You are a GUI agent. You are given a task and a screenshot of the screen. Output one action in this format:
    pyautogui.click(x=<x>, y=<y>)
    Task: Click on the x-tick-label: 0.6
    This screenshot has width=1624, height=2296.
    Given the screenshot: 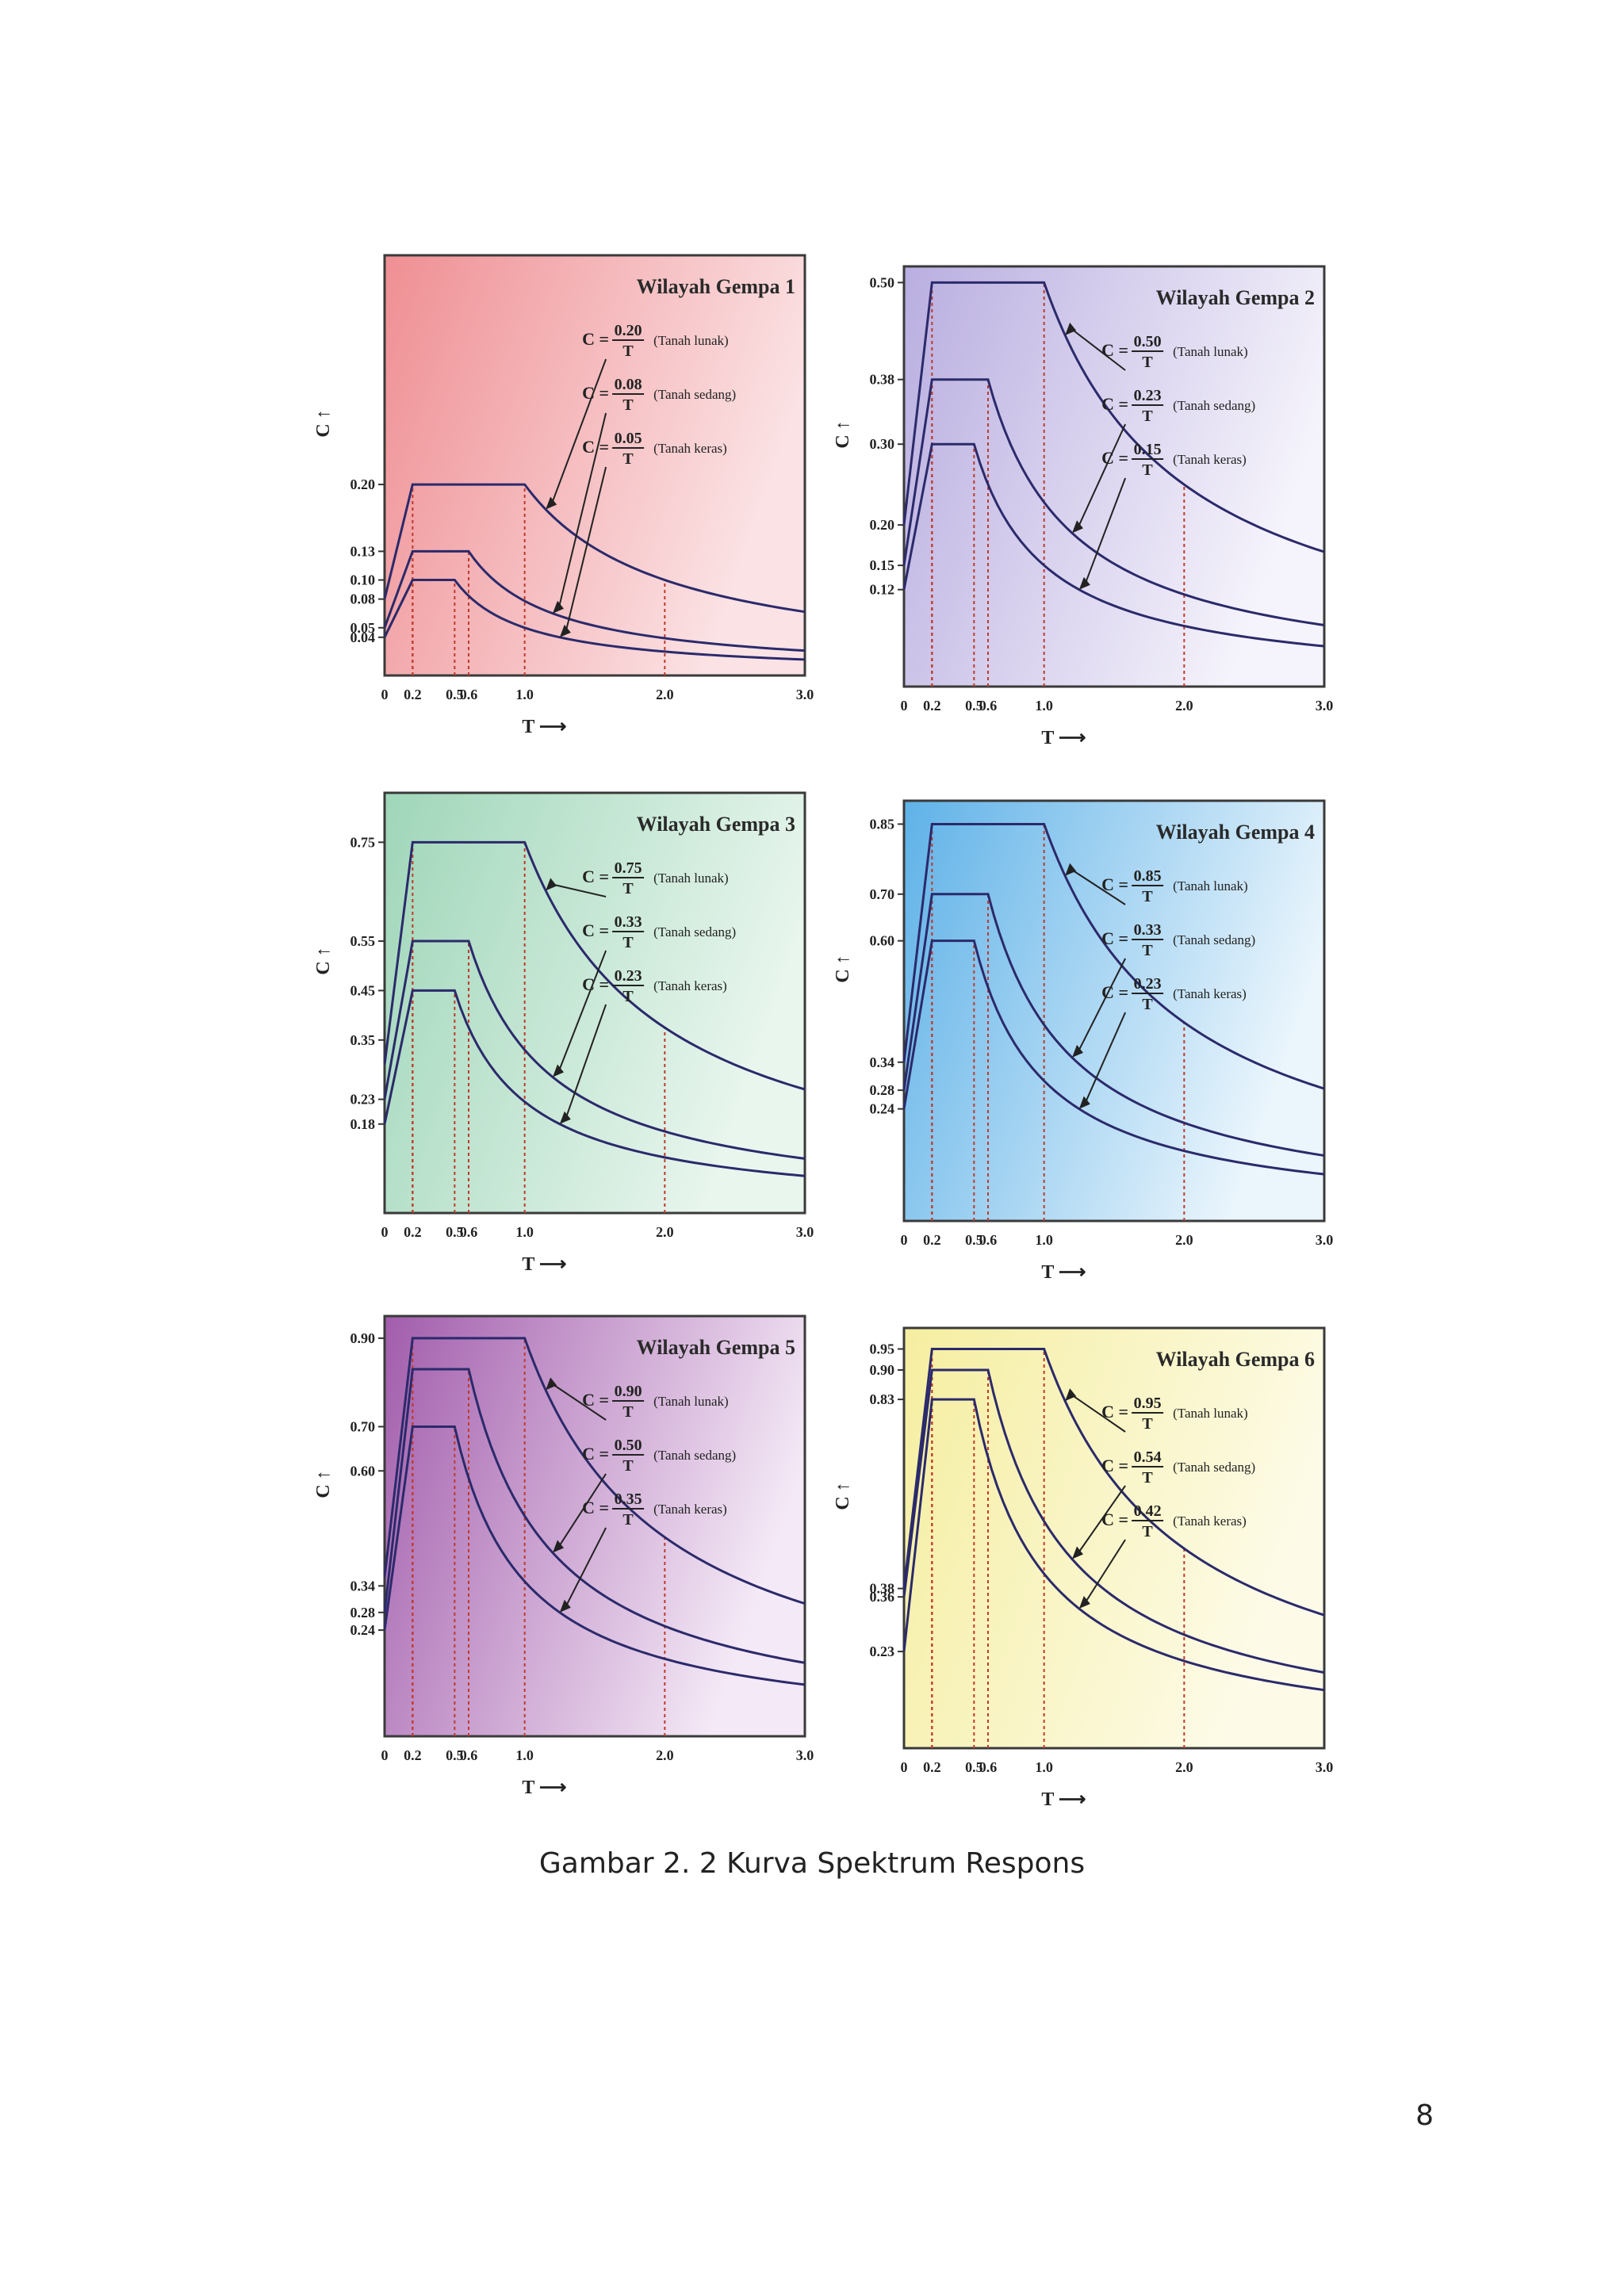 What is the action you would take?
    pyautogui.click(x=469, y=1755)
    